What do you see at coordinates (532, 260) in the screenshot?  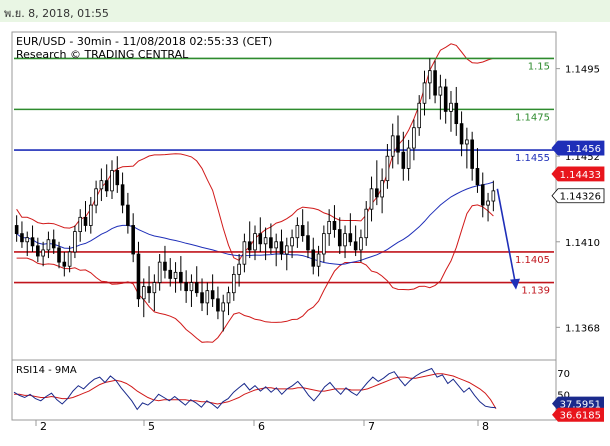 I see `level-label: 1.1405` at bounding box center [532, 260].